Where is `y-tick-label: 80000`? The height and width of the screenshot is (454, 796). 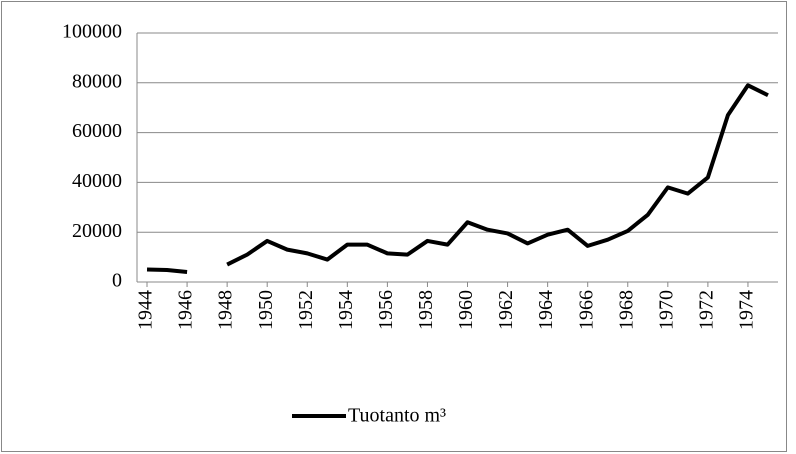
y-tick-label: 80000 is located at coordinates (97, 81).